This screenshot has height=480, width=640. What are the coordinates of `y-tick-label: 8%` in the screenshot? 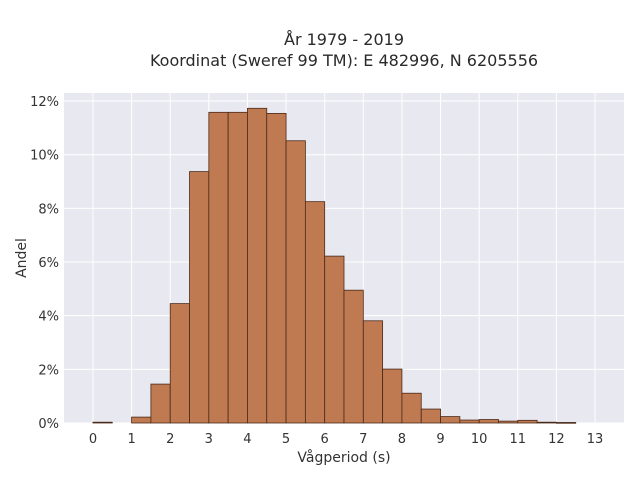 It's located at (48, 209).